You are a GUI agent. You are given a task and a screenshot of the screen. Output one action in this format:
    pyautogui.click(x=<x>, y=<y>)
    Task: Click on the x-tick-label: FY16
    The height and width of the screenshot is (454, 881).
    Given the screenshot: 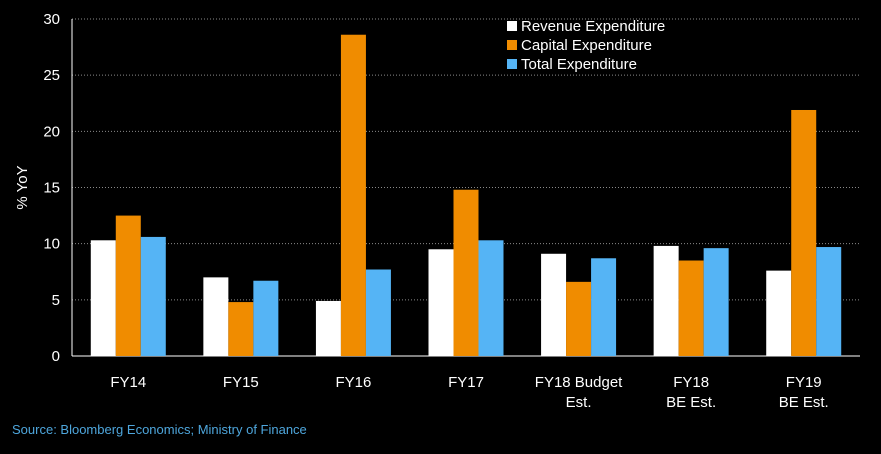 What is the action you would take?
    pyautogui.click(x=353, y=382)
    